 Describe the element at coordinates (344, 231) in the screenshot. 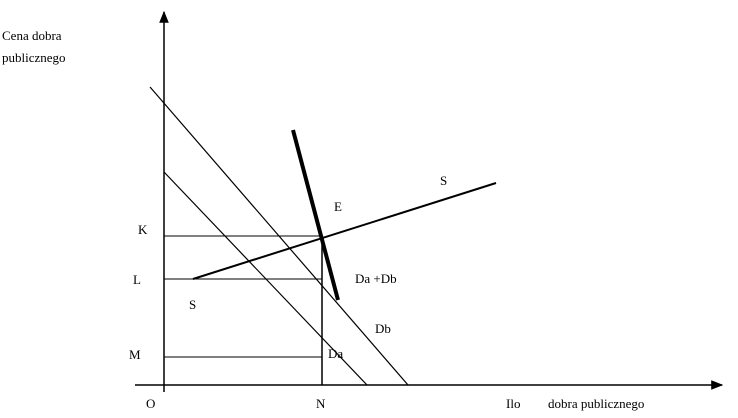

I see `supply-line` at that location.